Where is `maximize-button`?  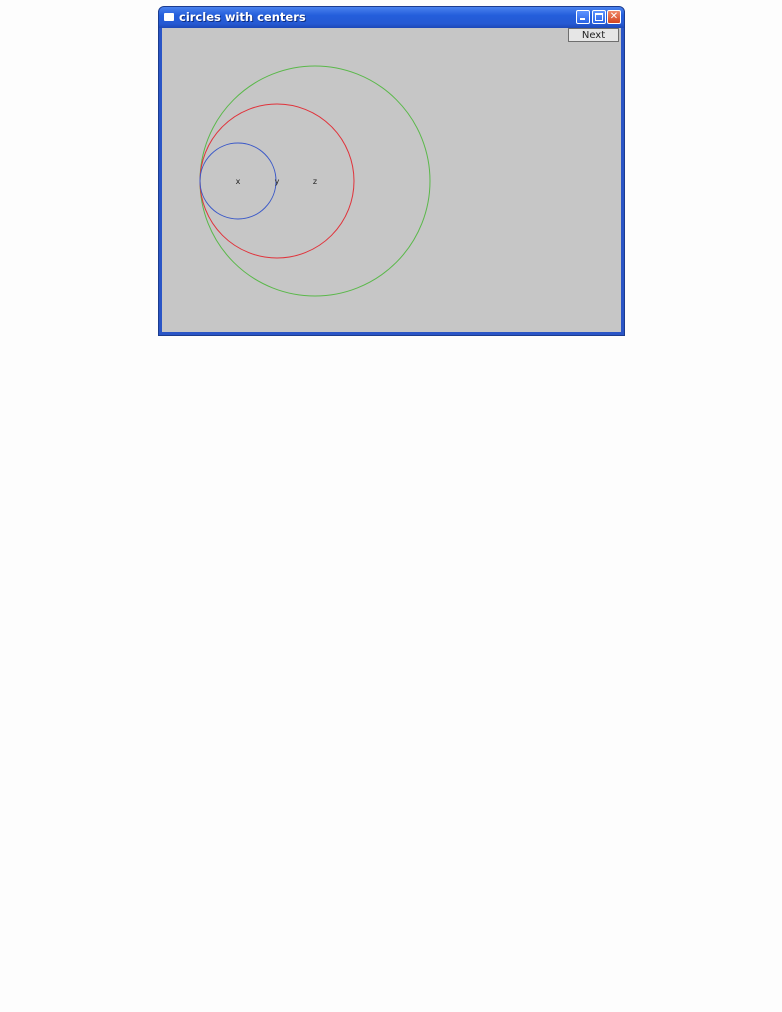
maximize-button is located at coordinates (599, 17).